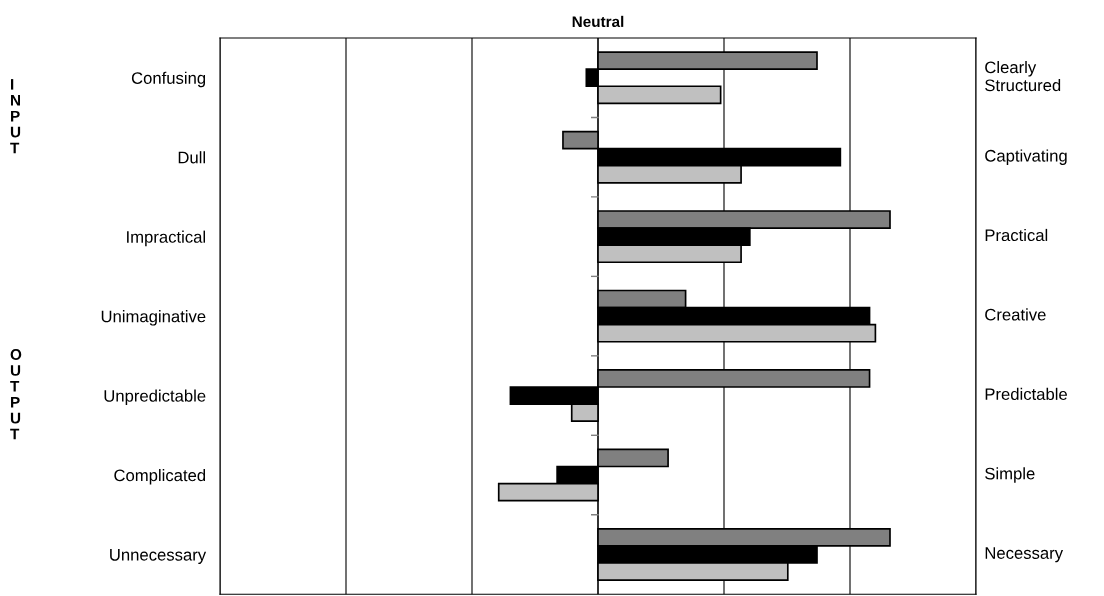 This screenshot has width=1104, height=596. Describe the element at coordinates (1015, 314) in the screenshot. I see `text: Creative` at that location.